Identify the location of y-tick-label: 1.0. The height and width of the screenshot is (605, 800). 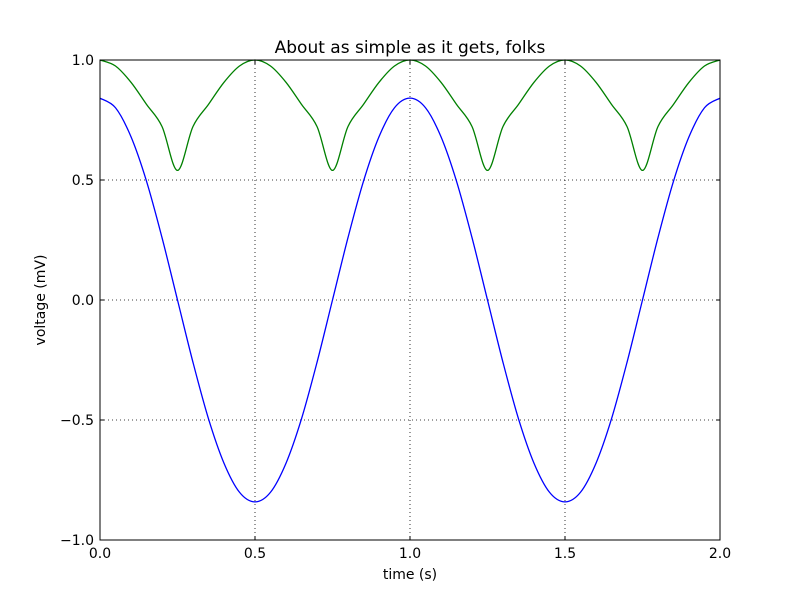
(83, 61).